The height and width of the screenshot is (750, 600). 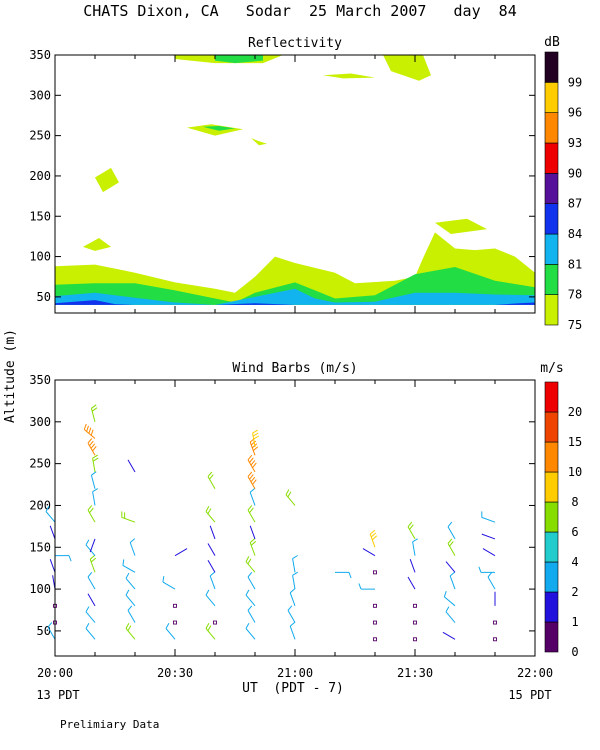 I want to click on wind-ytick-label: 250, so click(x=40, y=464).